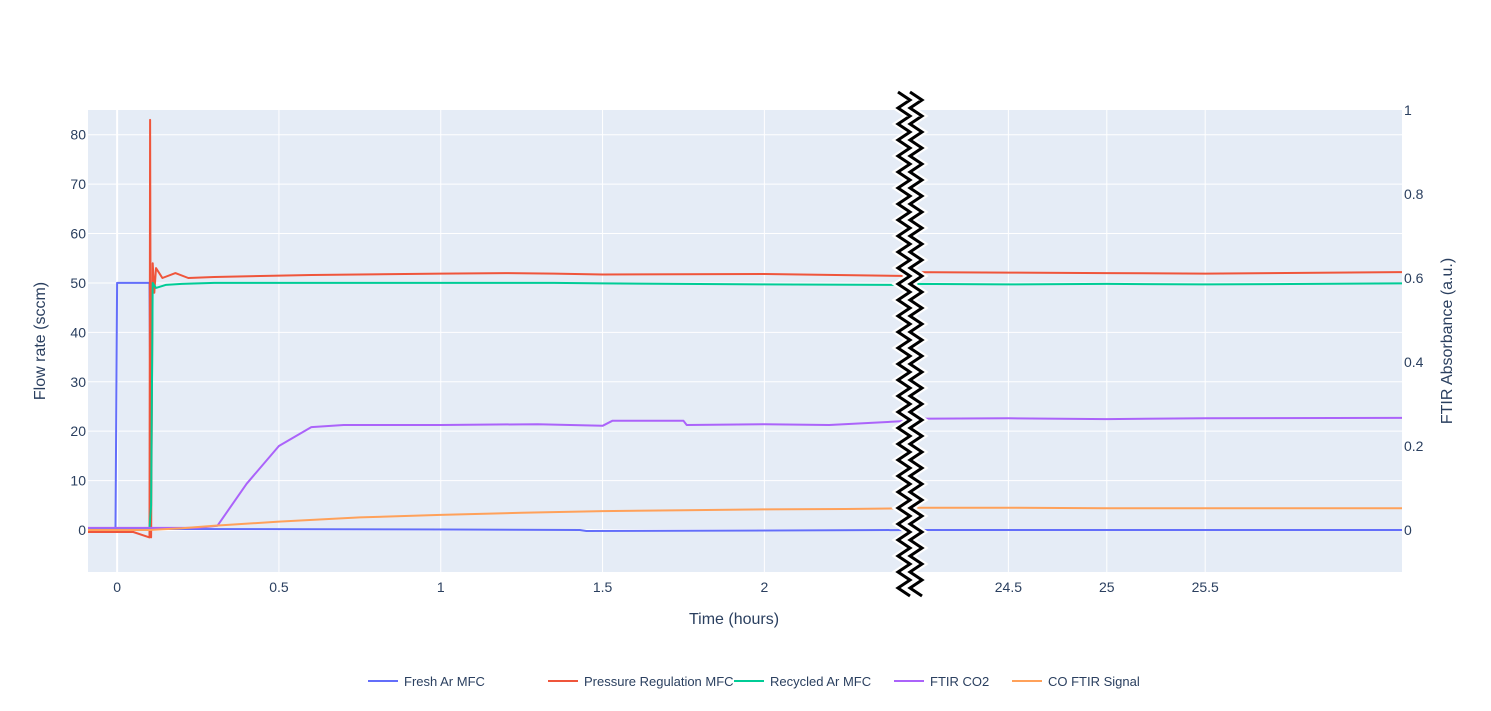 The width and height of the screenshot is (1491, 711). What do you see at coordinates (82, 530) in the screenshot?
I see `y-tick-label: 0` at bounding box center [82, 530].